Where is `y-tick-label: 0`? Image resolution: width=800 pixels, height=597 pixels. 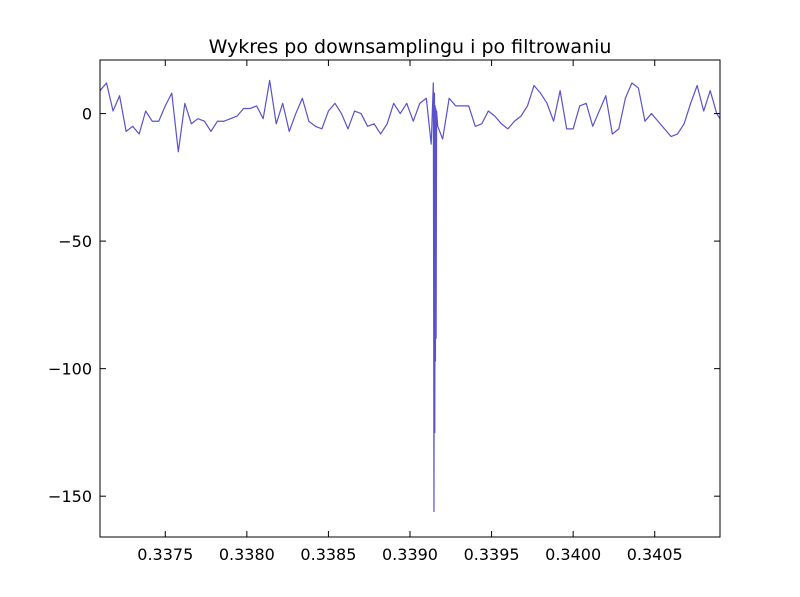 y-tick-label: 0 is located at coordinates (87, 114).